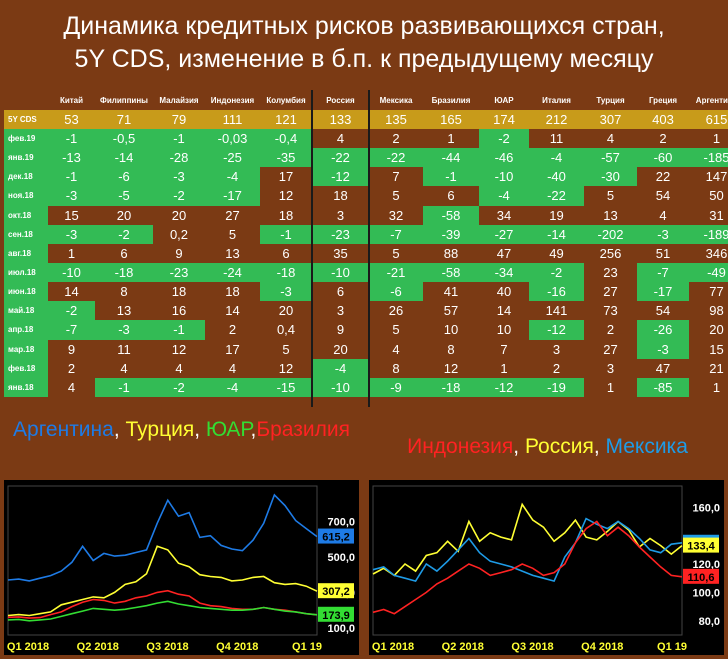 Image resolution: width=728 pixels, height=659 pixels. I want to click on table-cell: -57, so click(610, 158).